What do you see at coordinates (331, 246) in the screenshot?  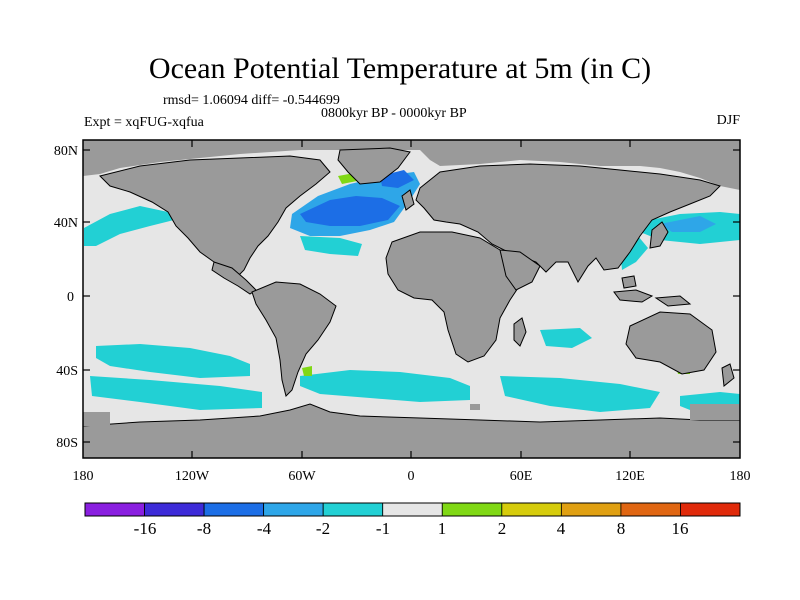 I see `north-atlantic-cool-tongue` at bounding box center [331, 246].